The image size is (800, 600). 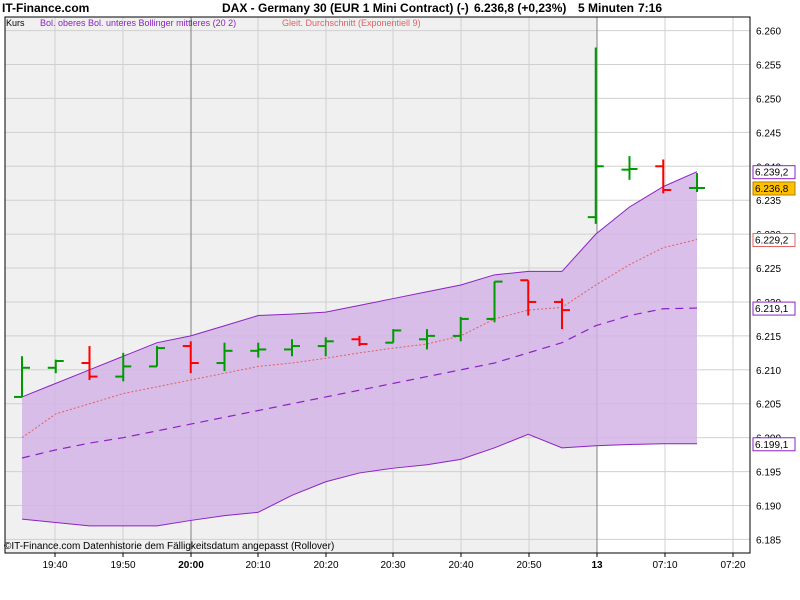 I want to click on y-tick-label: 6.250, so click(x=768, y=99).